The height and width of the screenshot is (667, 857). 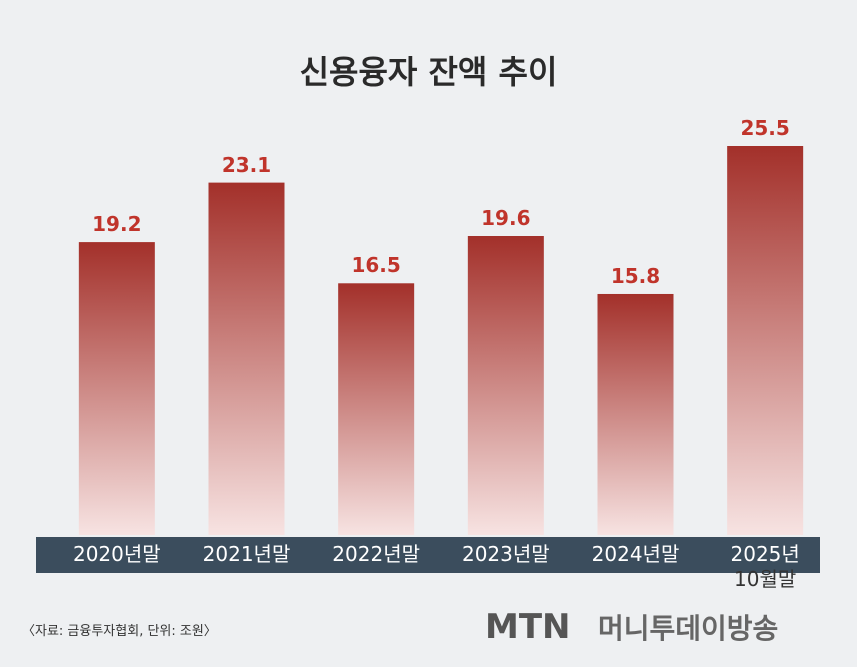 I want to click on x-tick-label: 2020년말, so click(x=116, y=554).